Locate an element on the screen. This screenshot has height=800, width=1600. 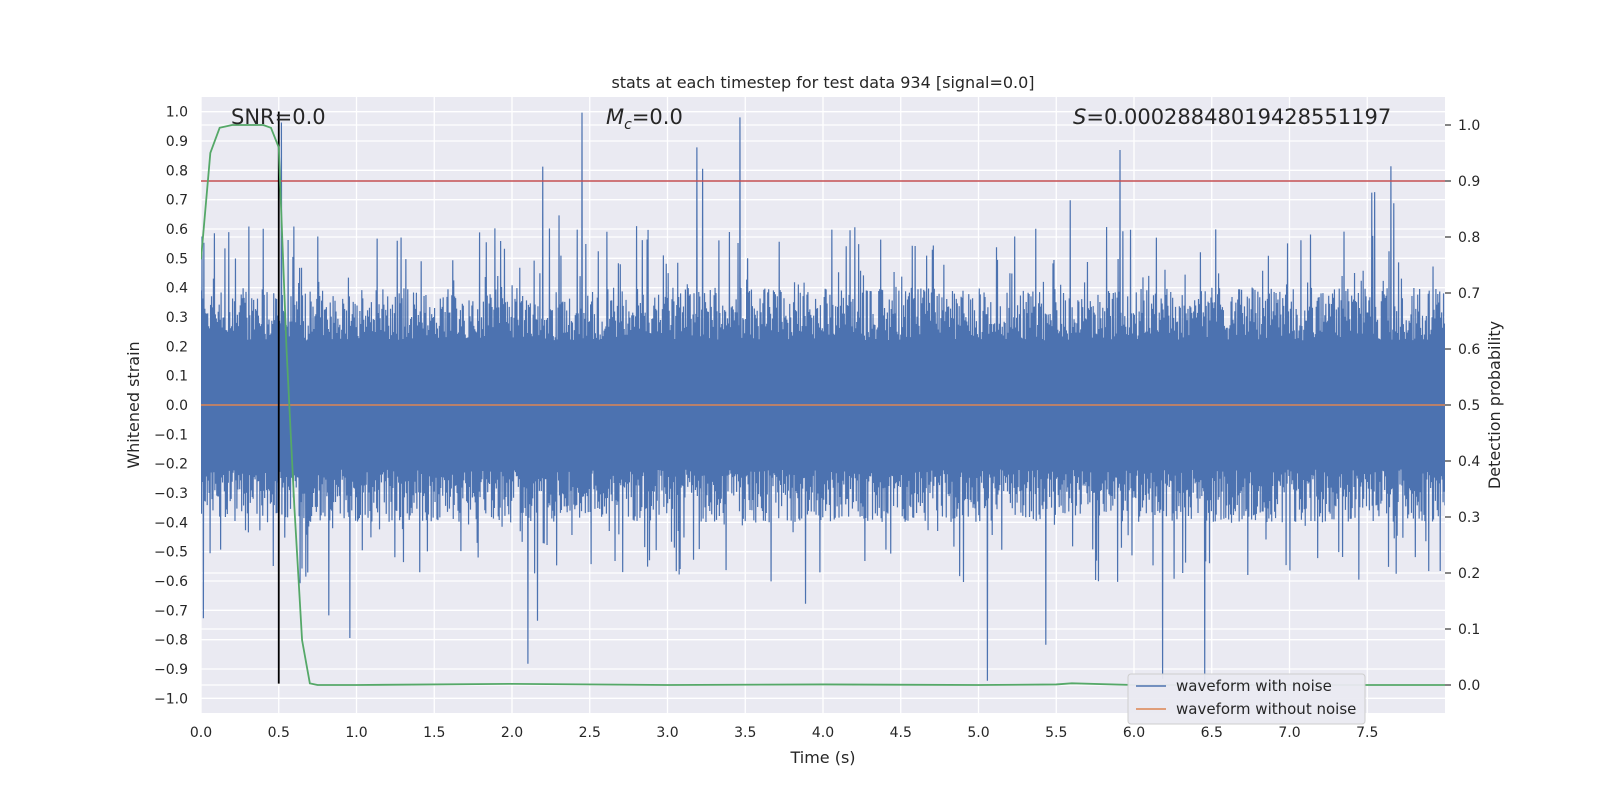
y-tick-label: 0.3 is located at coordinates (177, 318).